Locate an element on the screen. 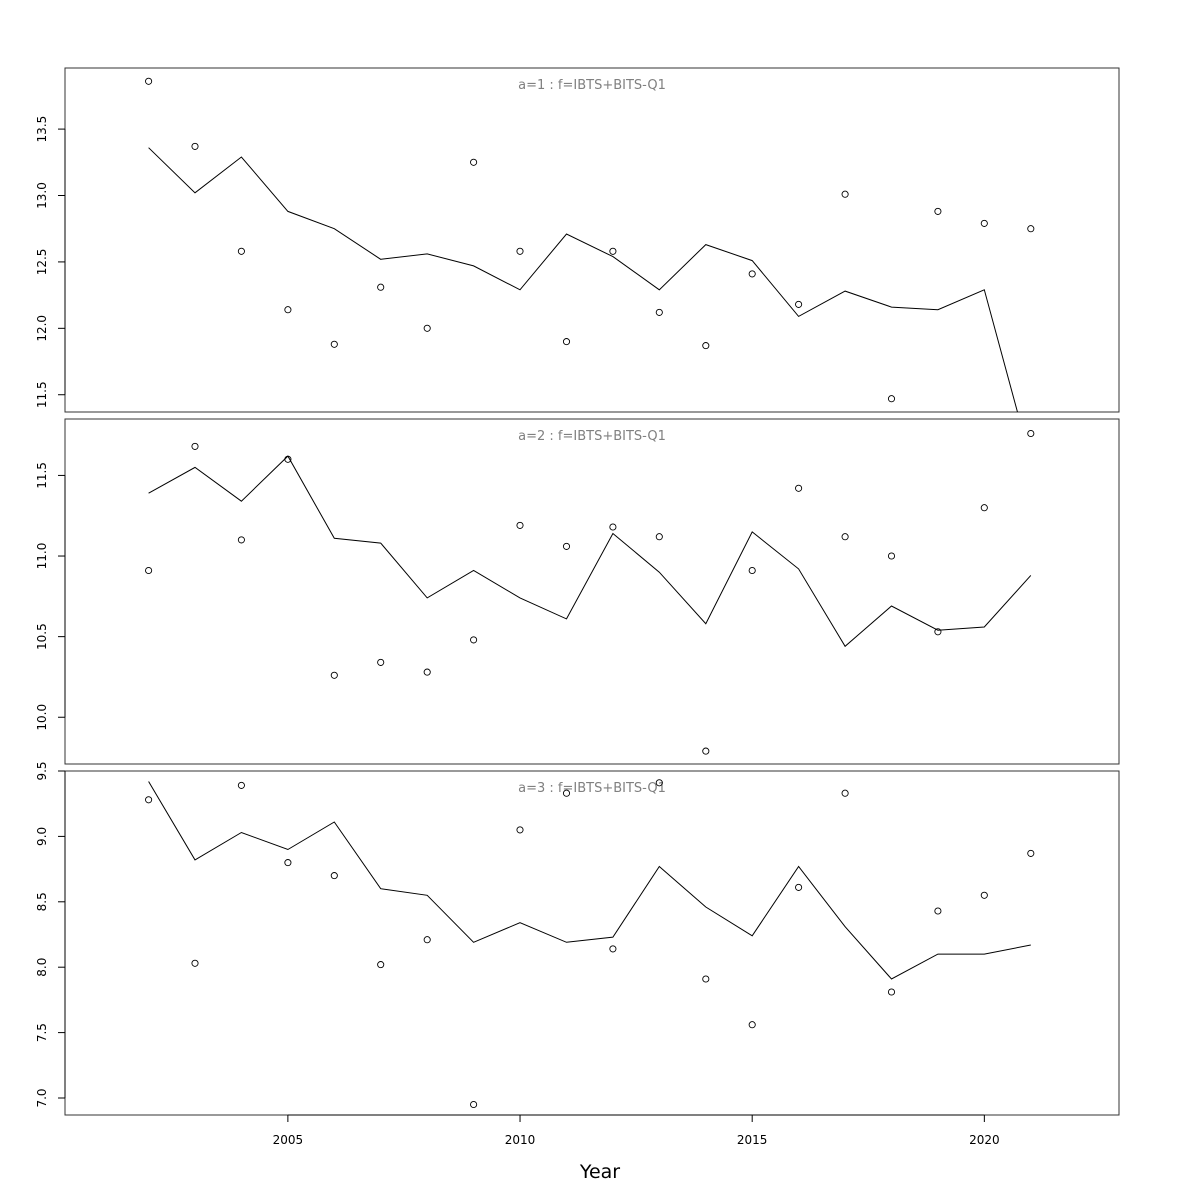 The width and height of the screenshot is (1200, 1200). panel-title: a=2 : f=IBTS+BITS-Q1 is located at coordinates (592, 436).